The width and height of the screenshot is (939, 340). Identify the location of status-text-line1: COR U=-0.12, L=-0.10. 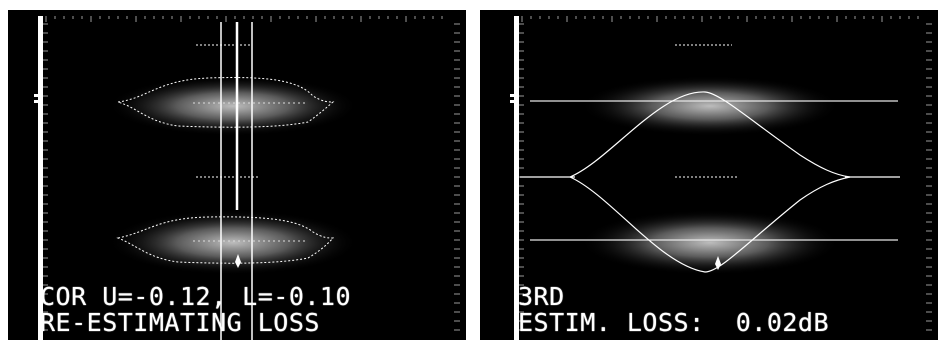
(196, 296).